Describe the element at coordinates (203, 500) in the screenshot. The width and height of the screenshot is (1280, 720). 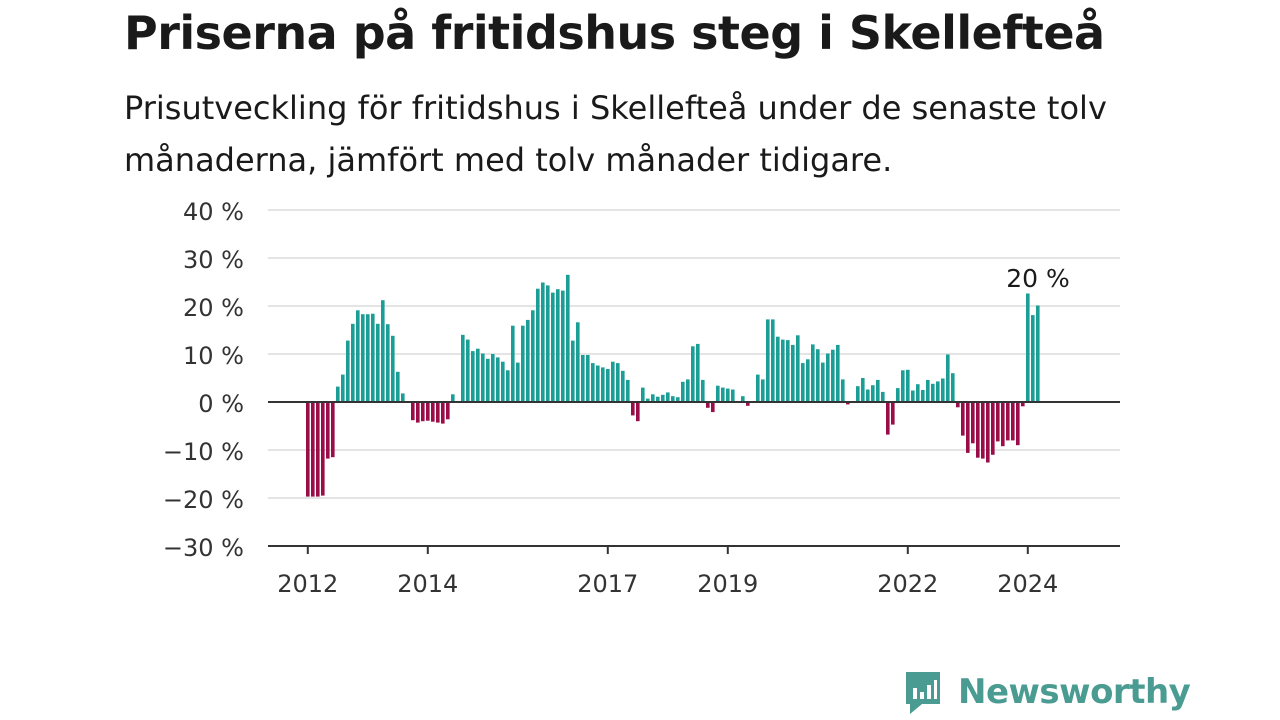
I see `y-tick-label: −20 %` at that location.